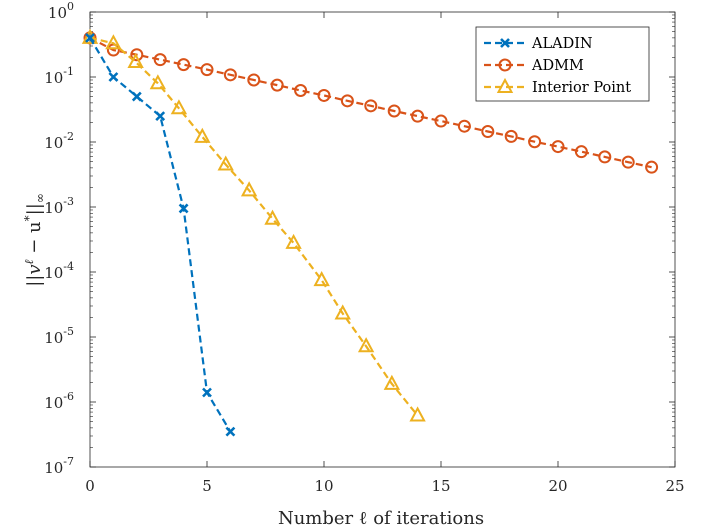 The width and height of the screenshot is (709, 529). Describe the element at coordinates (34, 240) in the screenshot. I see `y-axis-label: ||vℓ − u*||∞` at that location.